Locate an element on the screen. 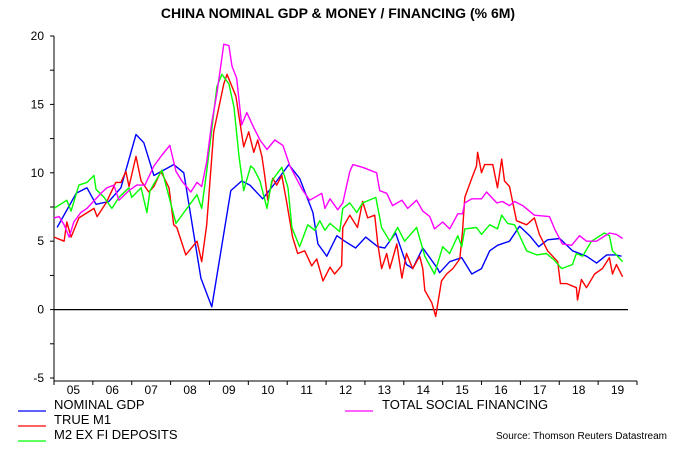  x-tick-label: 08 is located at coordinates (190, 390).